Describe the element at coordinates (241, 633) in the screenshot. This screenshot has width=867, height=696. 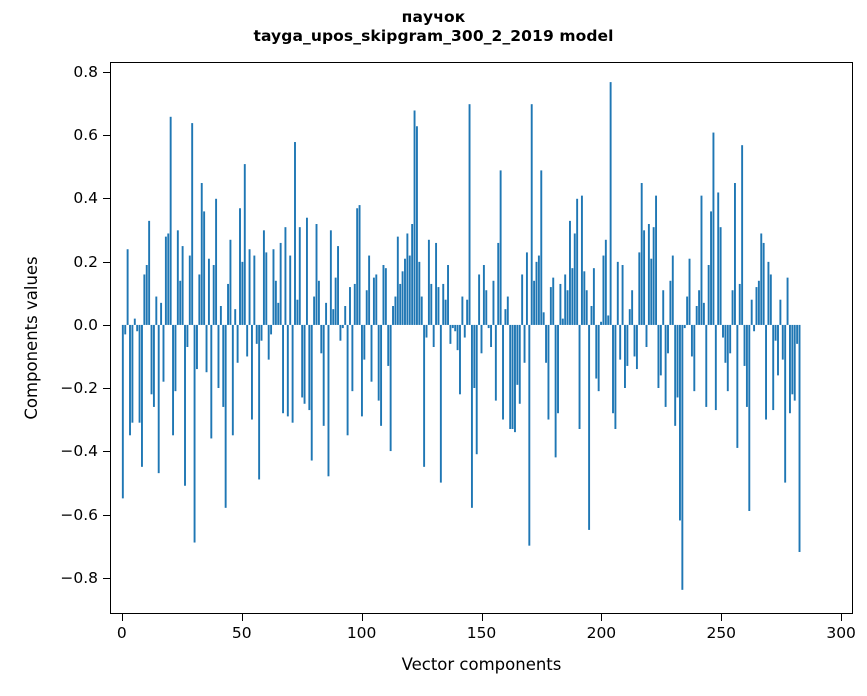
I see `x-axis-tick-label: 50` at that location.